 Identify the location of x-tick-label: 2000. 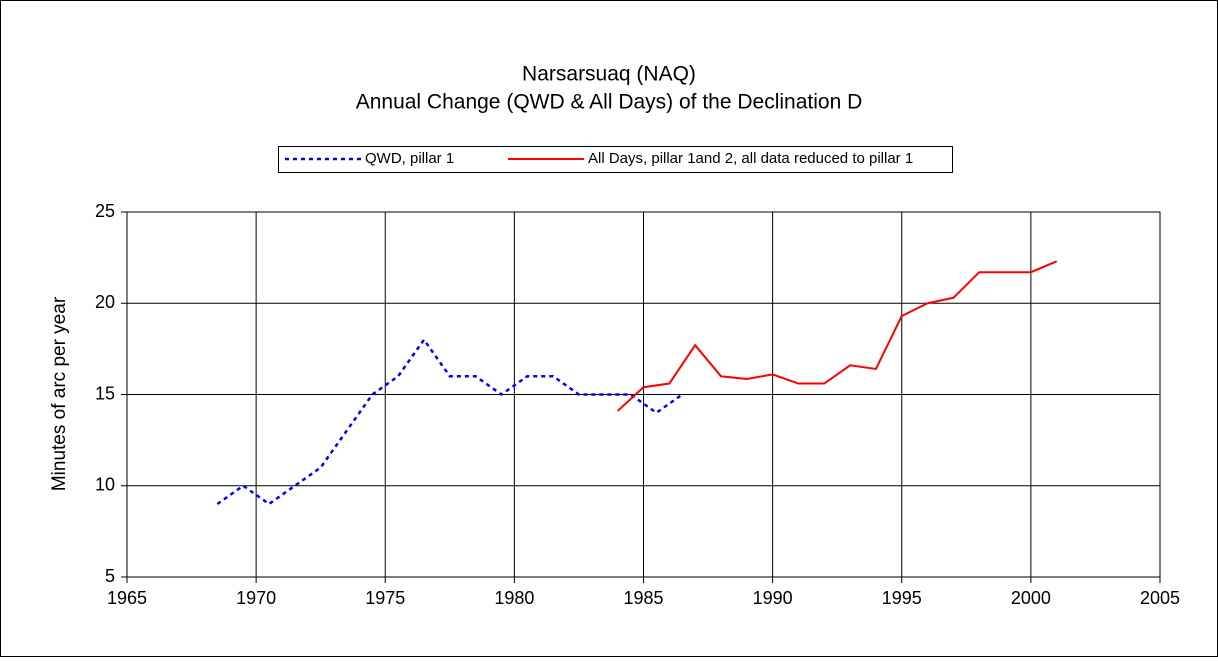
(1031, 598).